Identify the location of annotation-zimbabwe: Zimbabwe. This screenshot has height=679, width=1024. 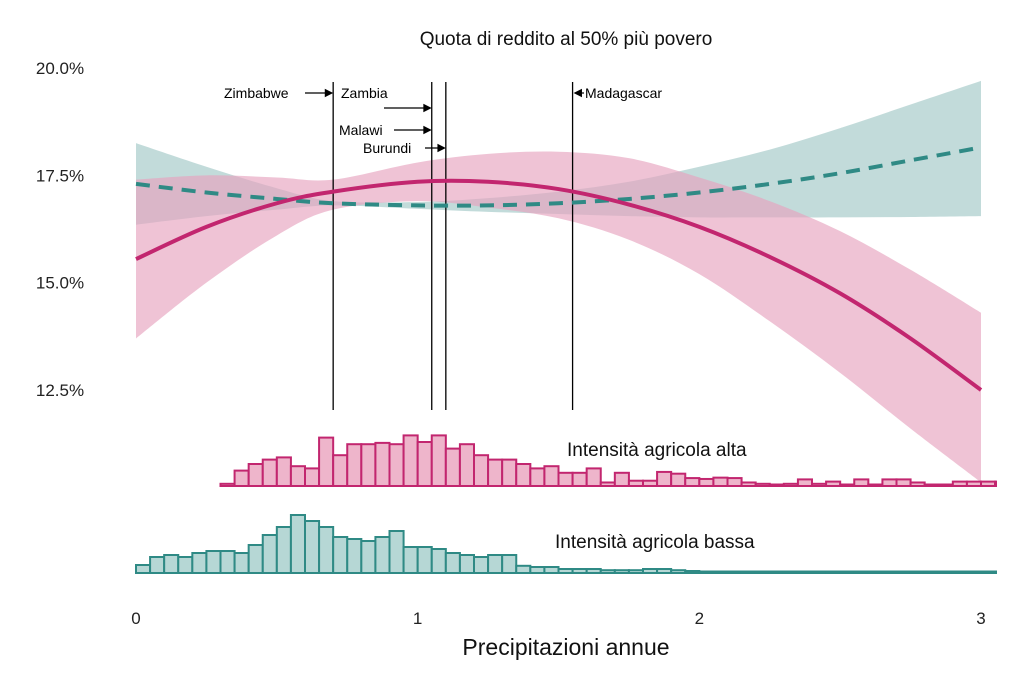
(256, 93).